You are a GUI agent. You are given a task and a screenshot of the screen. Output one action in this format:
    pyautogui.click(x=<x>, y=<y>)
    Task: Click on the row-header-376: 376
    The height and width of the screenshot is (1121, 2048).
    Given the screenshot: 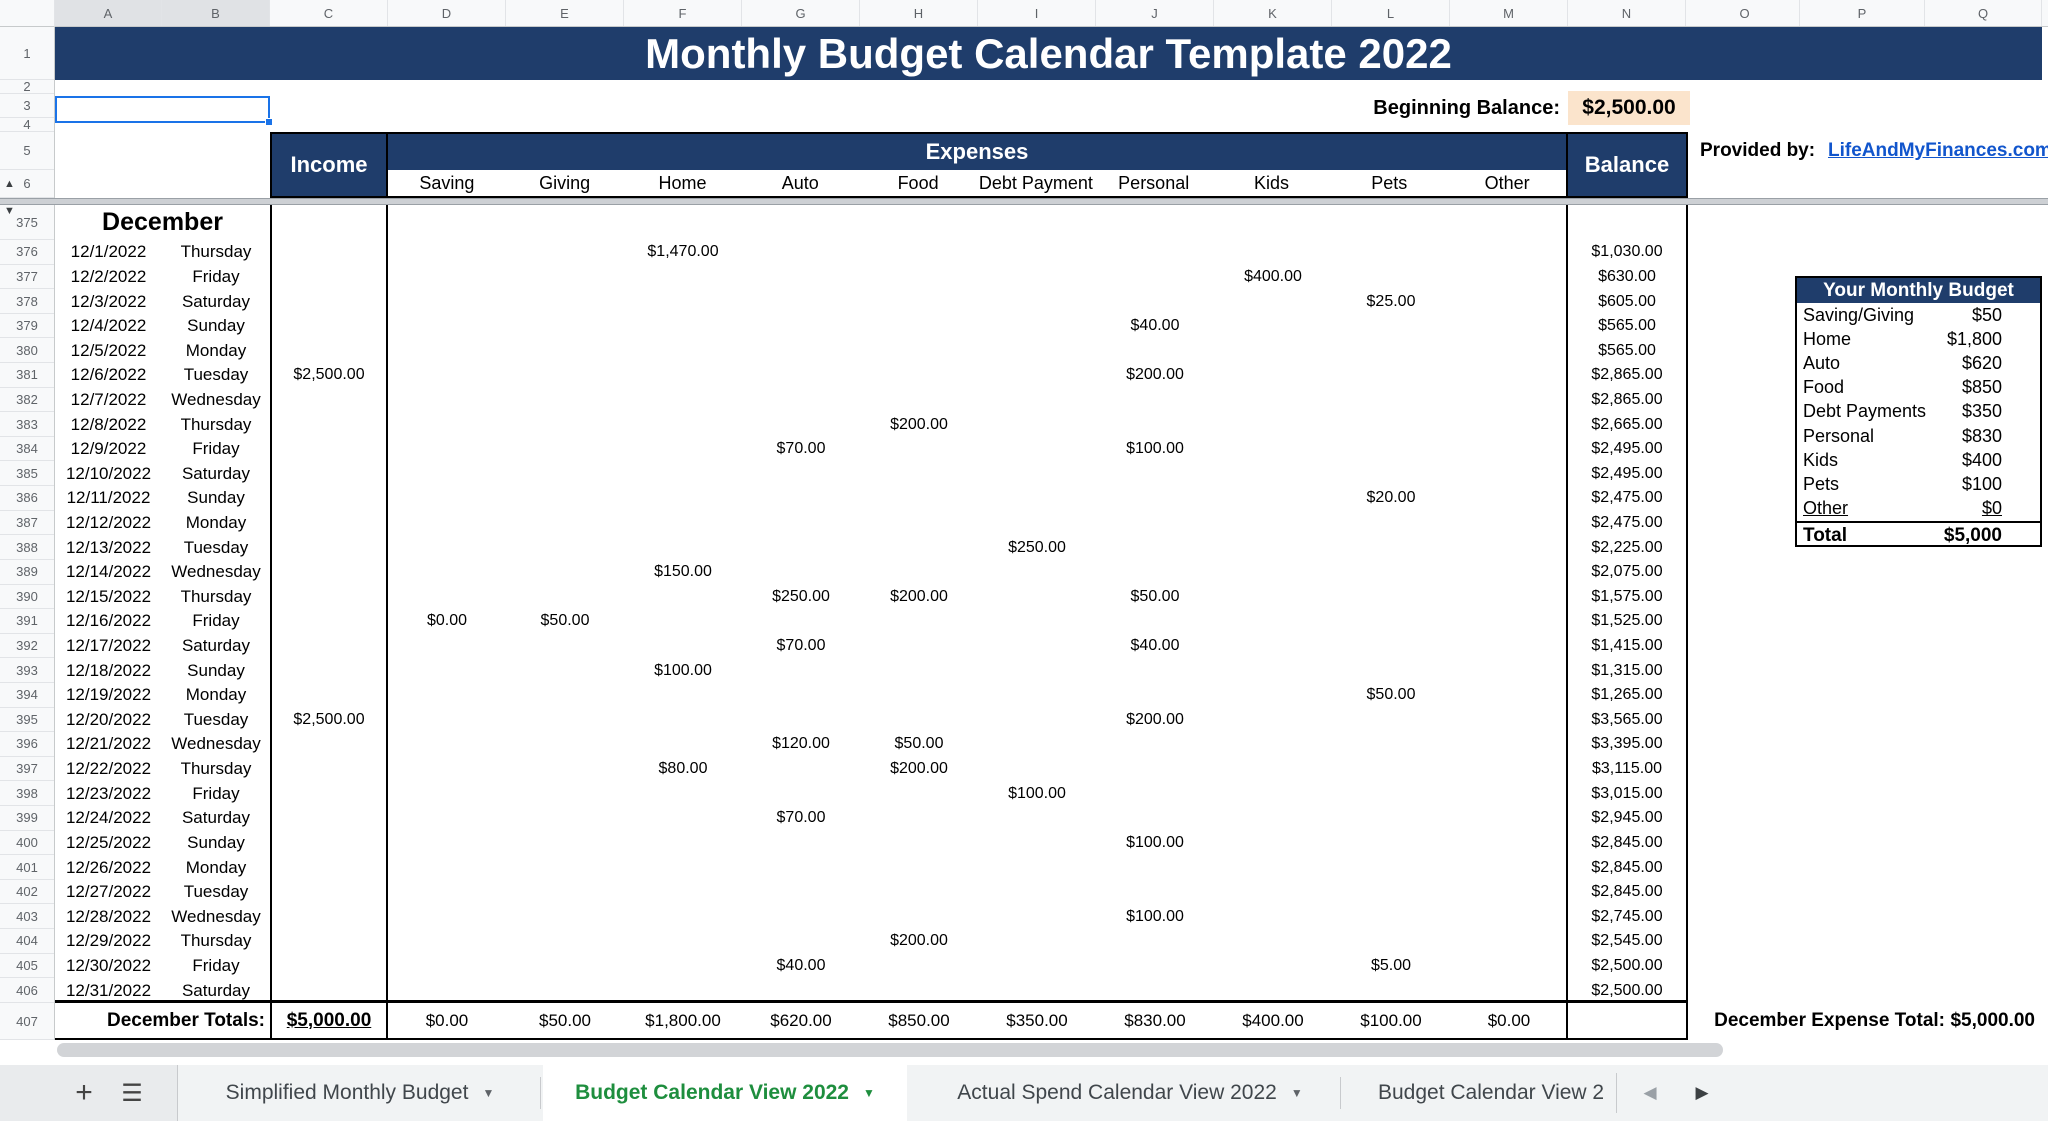 What is the action you would take?
    pyautogui.click(x=27, y=252)
    